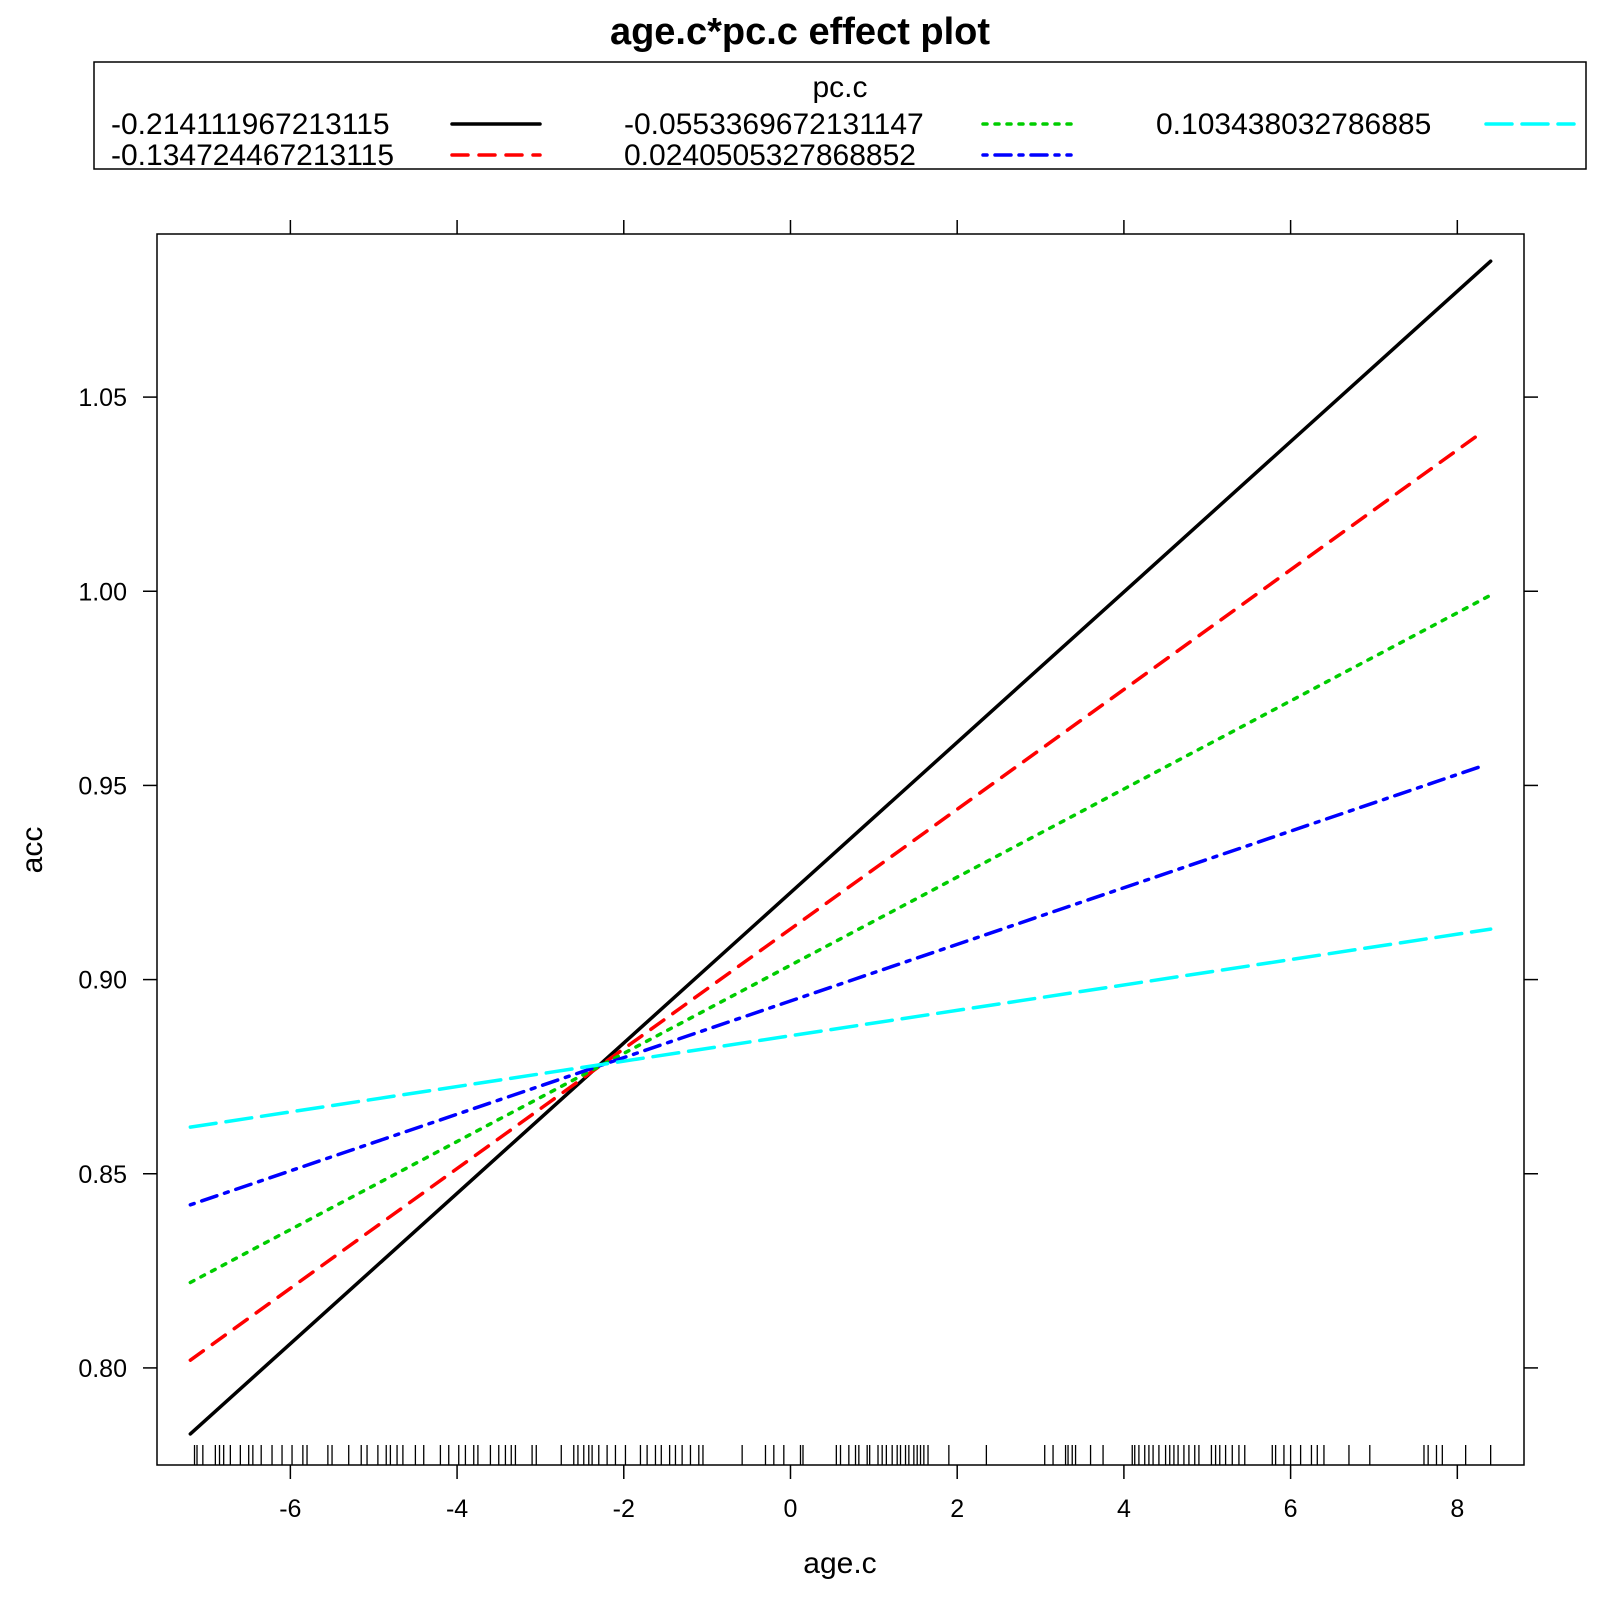 The height and width of the screenshot is (1600, 1600). I want to click on y-tick-label: 0.80, so click(102, 1369).